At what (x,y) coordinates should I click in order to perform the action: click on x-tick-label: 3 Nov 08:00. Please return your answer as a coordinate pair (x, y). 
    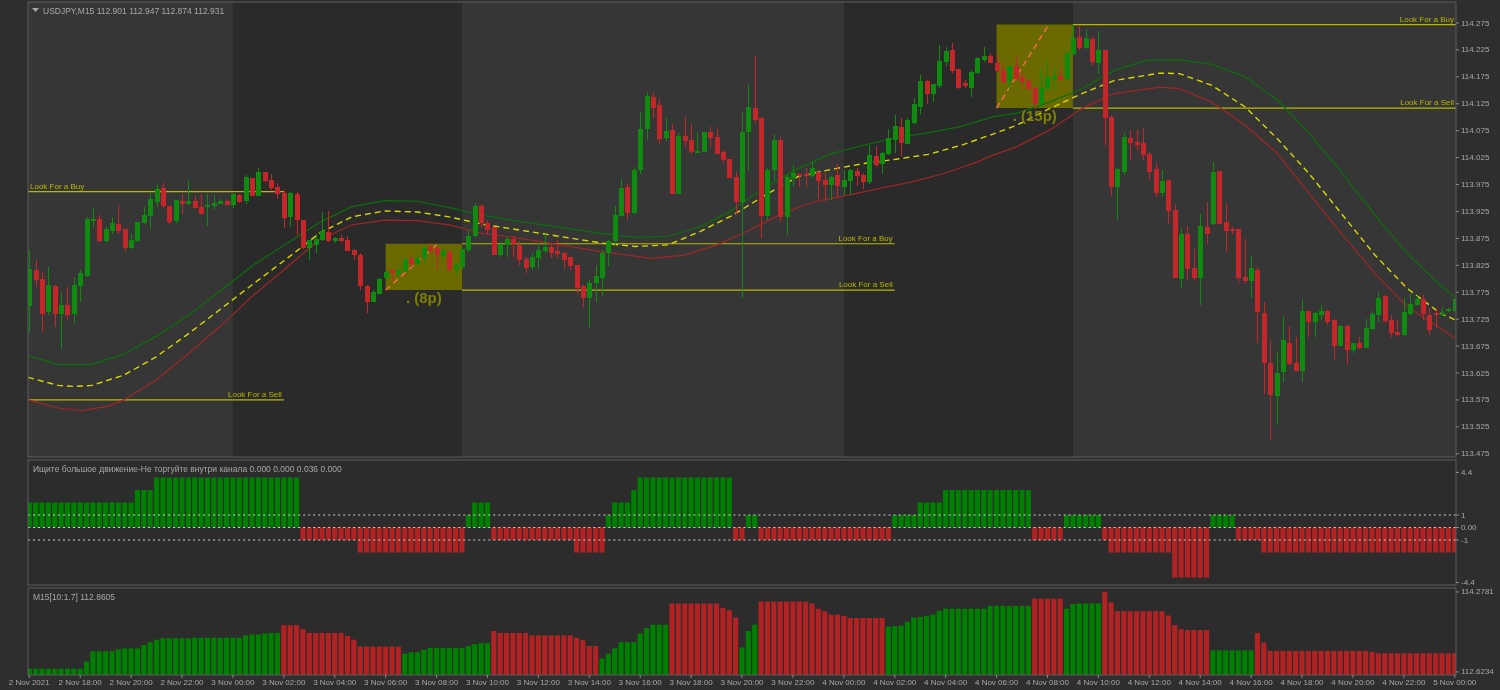
    Looking at the image, I should click on (436, 682).